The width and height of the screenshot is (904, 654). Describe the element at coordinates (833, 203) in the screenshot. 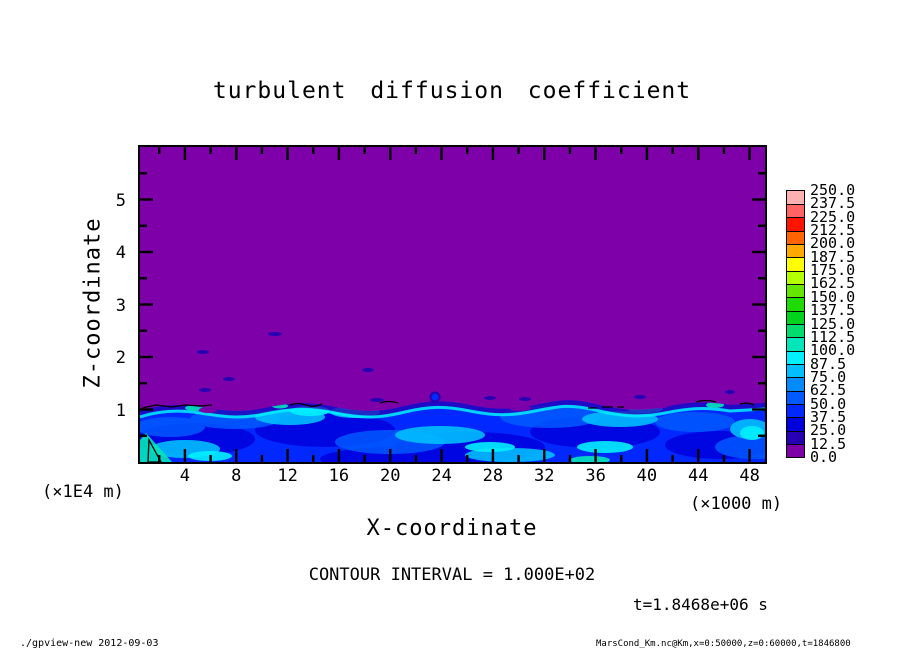

I see `colorbar-level-label: 237.5` at that location.